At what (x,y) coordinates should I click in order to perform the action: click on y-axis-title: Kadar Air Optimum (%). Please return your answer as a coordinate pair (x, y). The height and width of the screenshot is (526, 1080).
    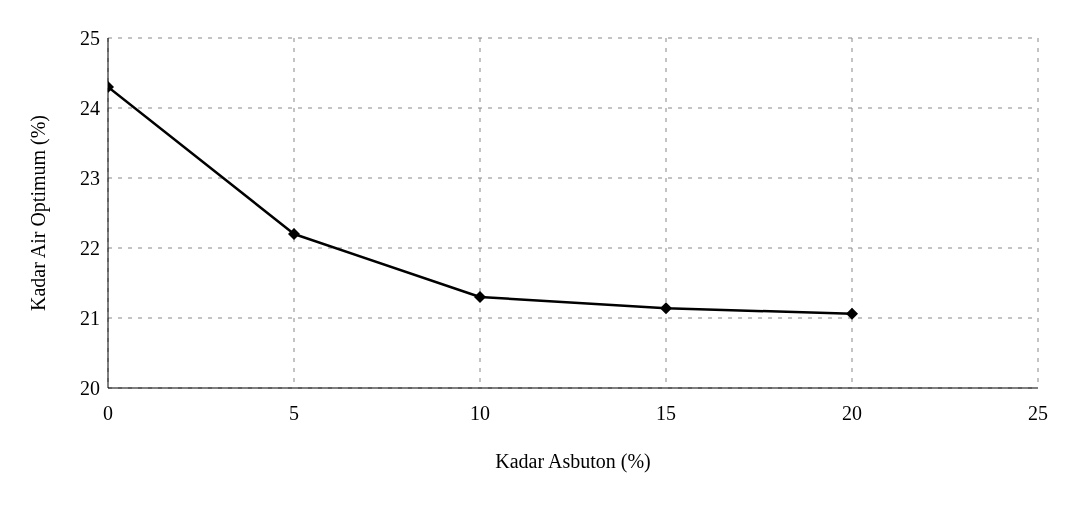
    Looking at the image, I should click on (39, 213).